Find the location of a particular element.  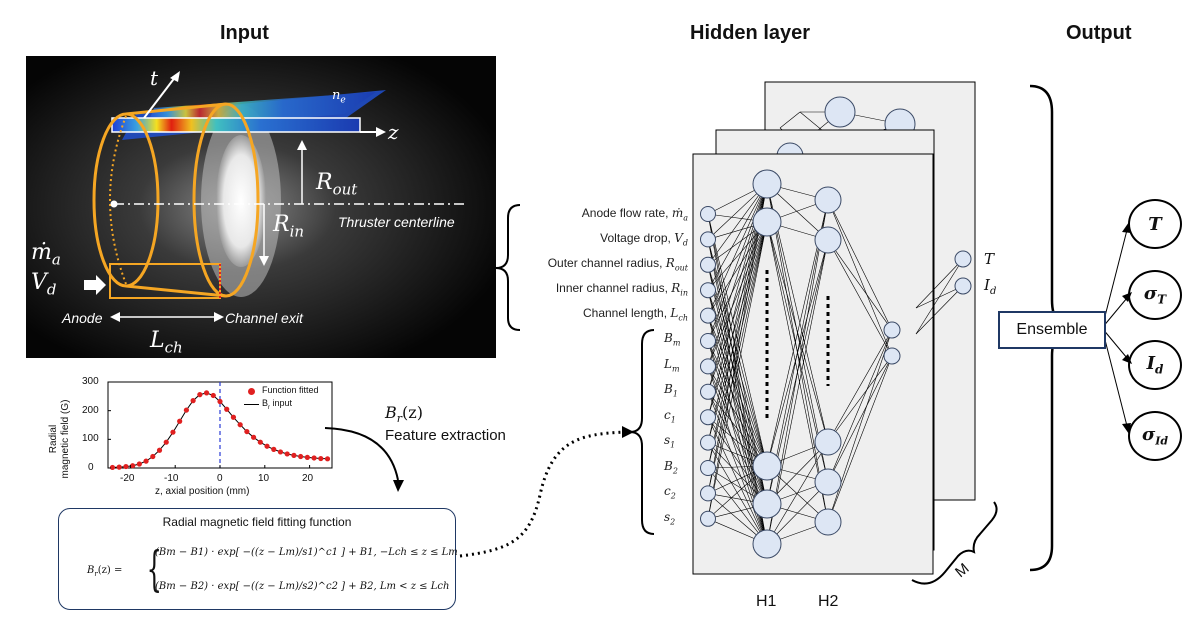

chart-xtick-m20: -20 is located at coordinates (127, 478).